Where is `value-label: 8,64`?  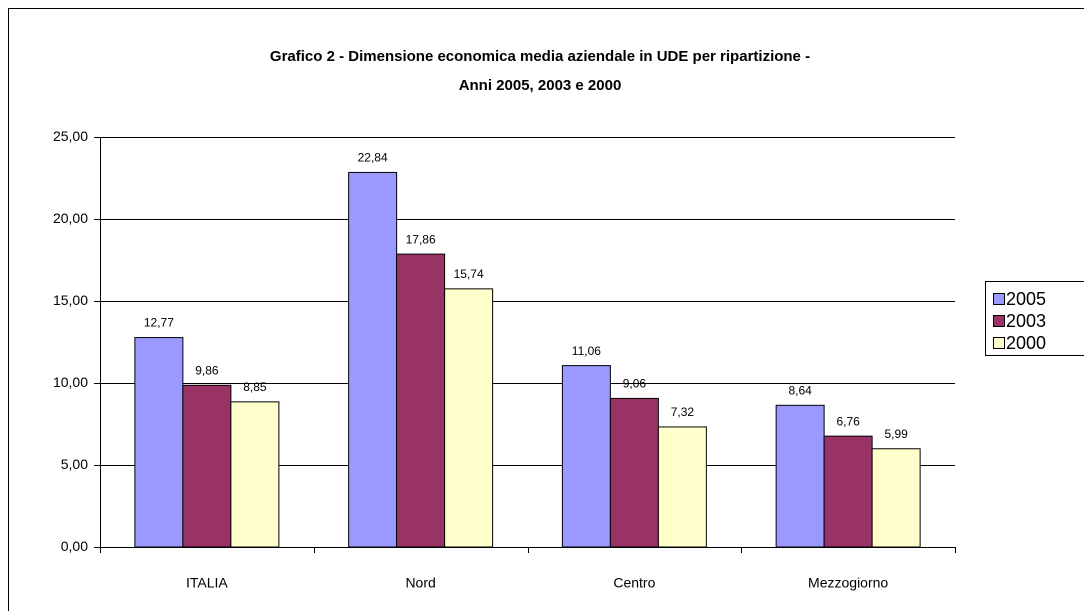
value-label: 8,64 is located at coordinates (800, 390).